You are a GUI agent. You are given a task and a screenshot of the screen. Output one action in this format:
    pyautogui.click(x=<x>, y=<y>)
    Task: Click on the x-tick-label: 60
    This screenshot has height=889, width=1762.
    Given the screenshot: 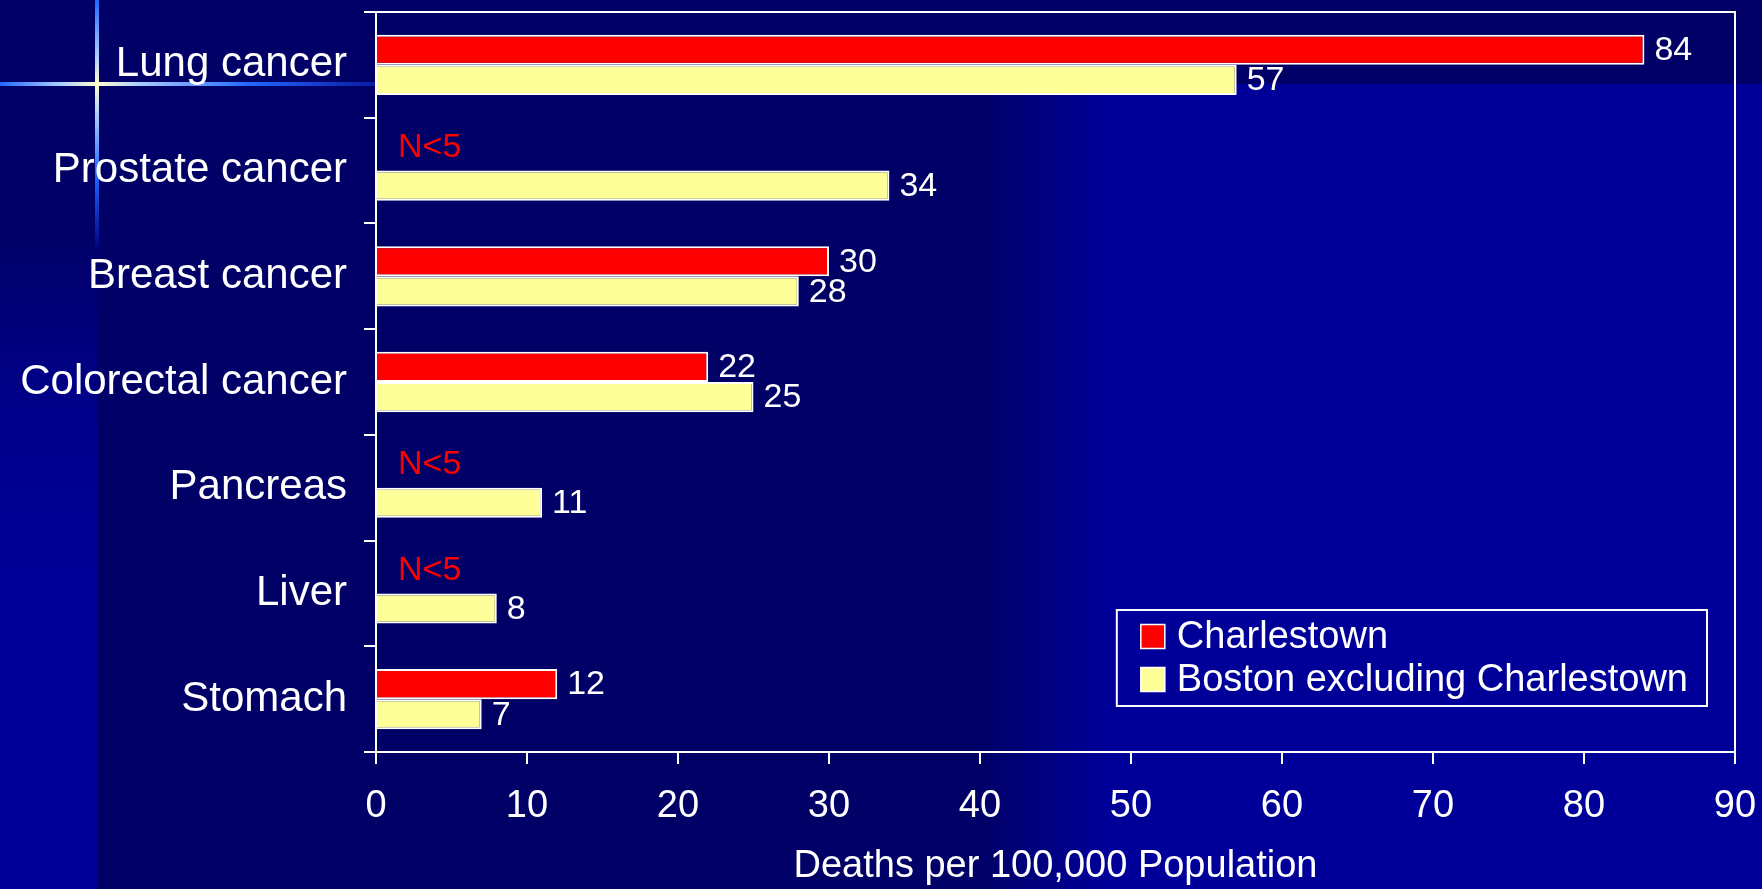 What is the action you would take?
    pyautogui.click(x=1282, y=804)
    